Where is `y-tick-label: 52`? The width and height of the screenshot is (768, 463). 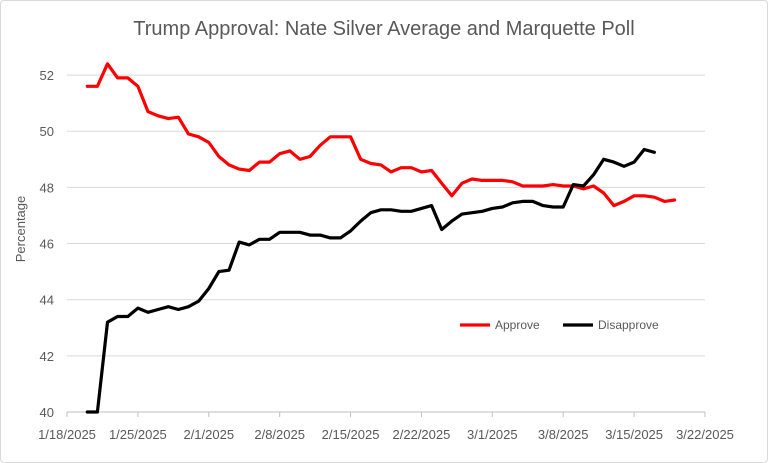
y-tick-label: 52 is located at coordinates (47, 75).